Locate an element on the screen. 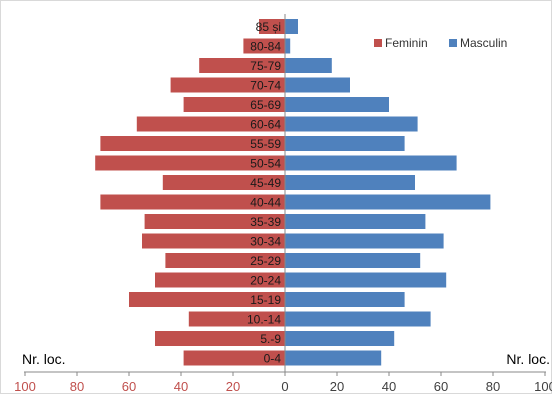 The height and width of the screenshot is (394, 552). category-label: 30-34 is located at coordinates (265, 242).